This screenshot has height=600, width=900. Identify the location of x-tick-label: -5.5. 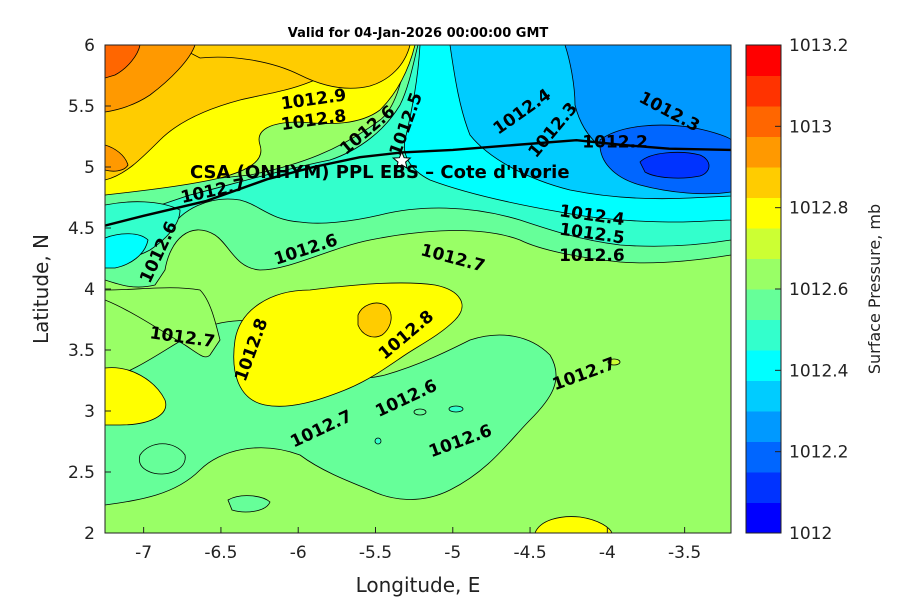
(375, 553).